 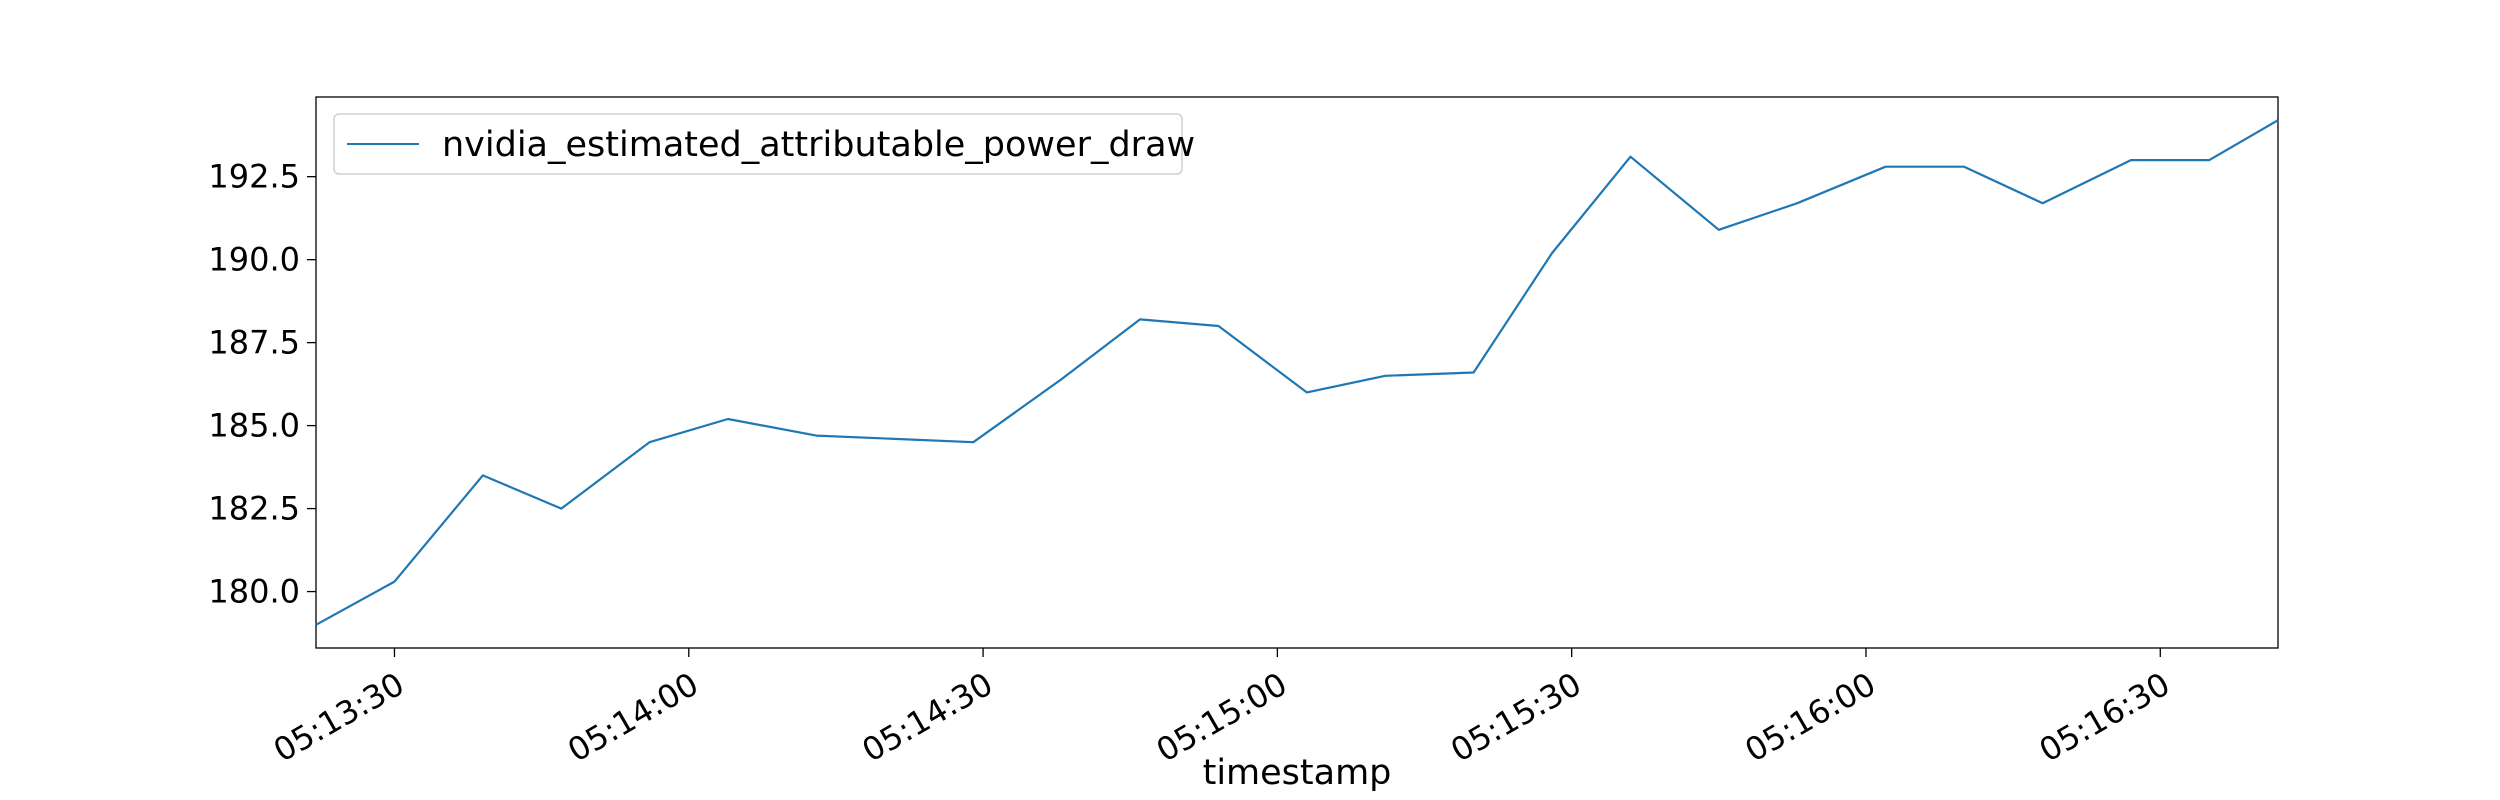 What do you see at coordinates (254, 509) in the screenshot?
I see `y-tick-label: 182.5` at bounding box center [254, 509].